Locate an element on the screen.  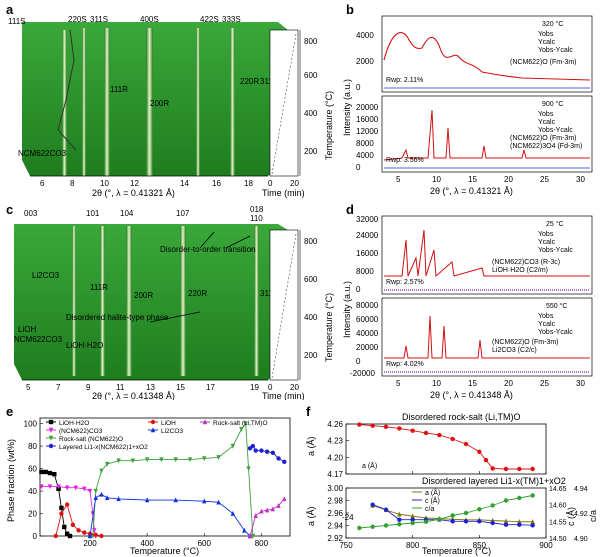
x-tick: 18 is located at coordinates (248, 183).